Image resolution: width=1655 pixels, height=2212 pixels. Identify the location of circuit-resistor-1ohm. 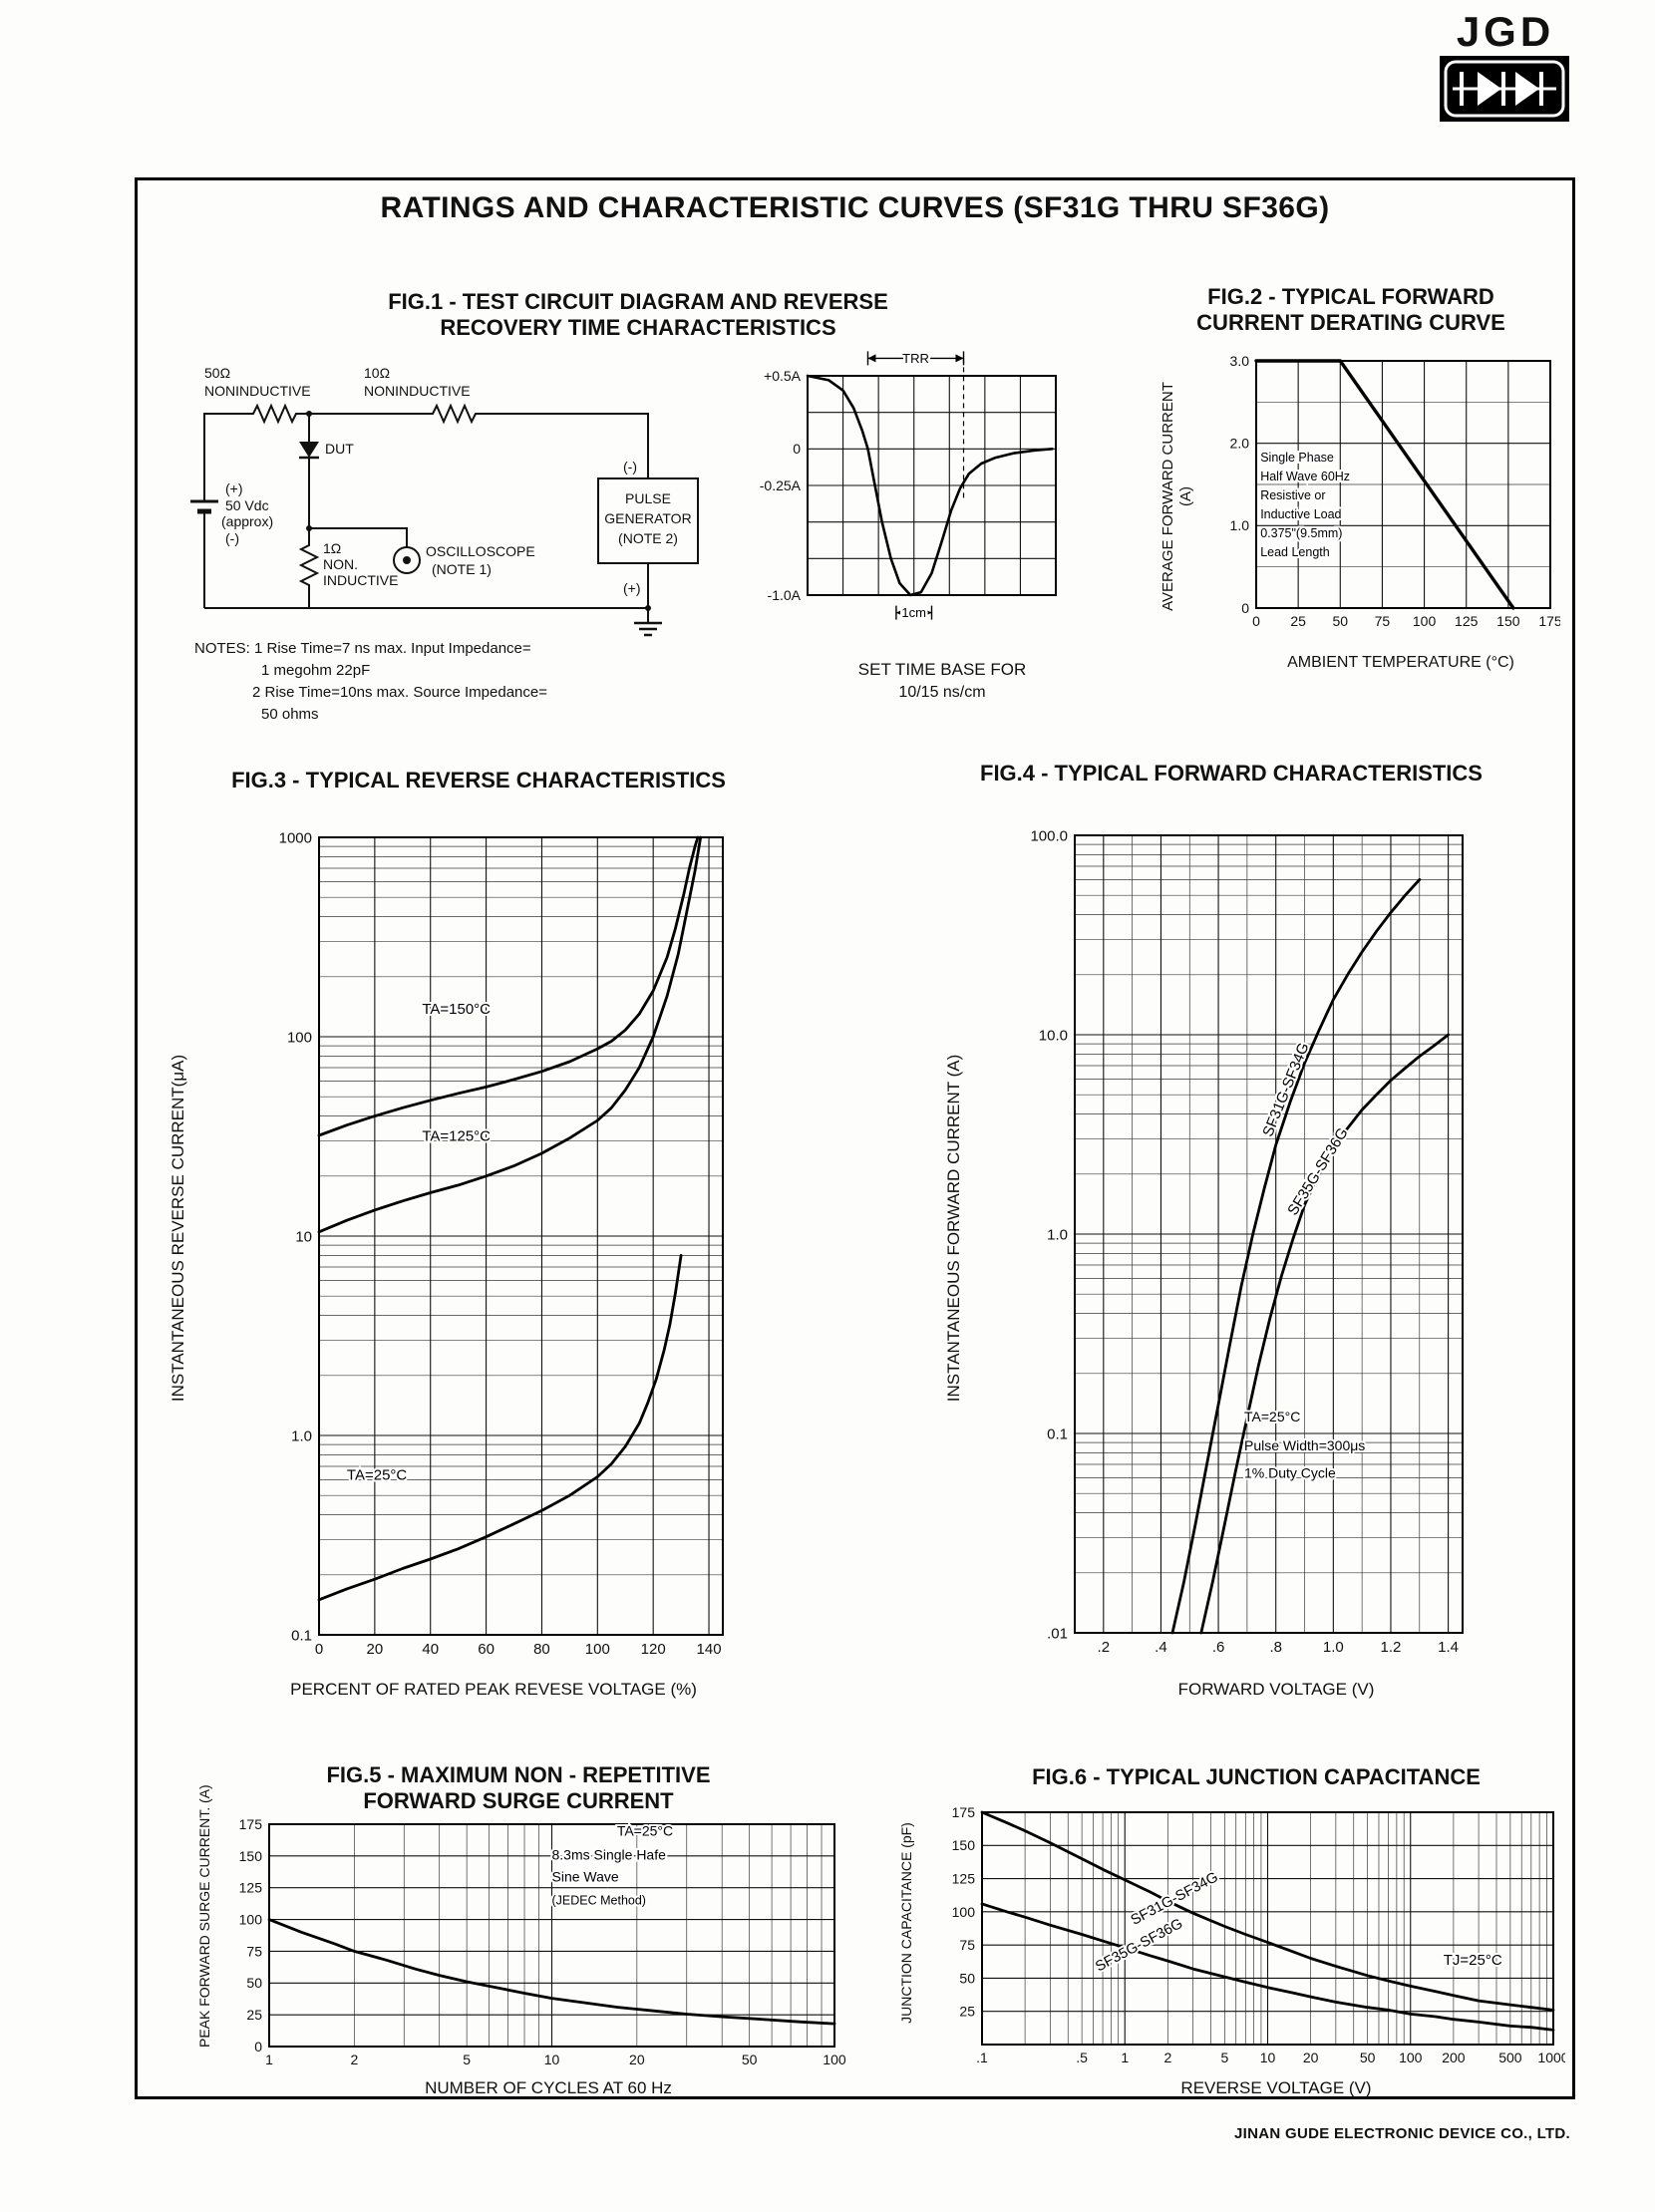
(309, 565).